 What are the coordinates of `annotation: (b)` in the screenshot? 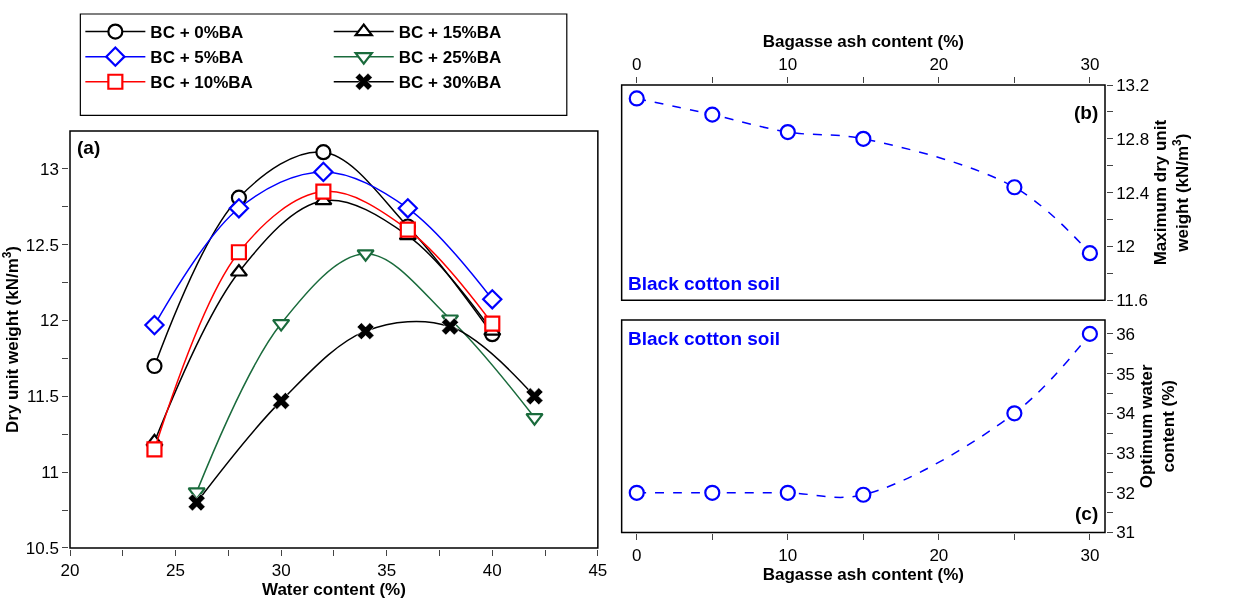 It's located at (1086, 112).